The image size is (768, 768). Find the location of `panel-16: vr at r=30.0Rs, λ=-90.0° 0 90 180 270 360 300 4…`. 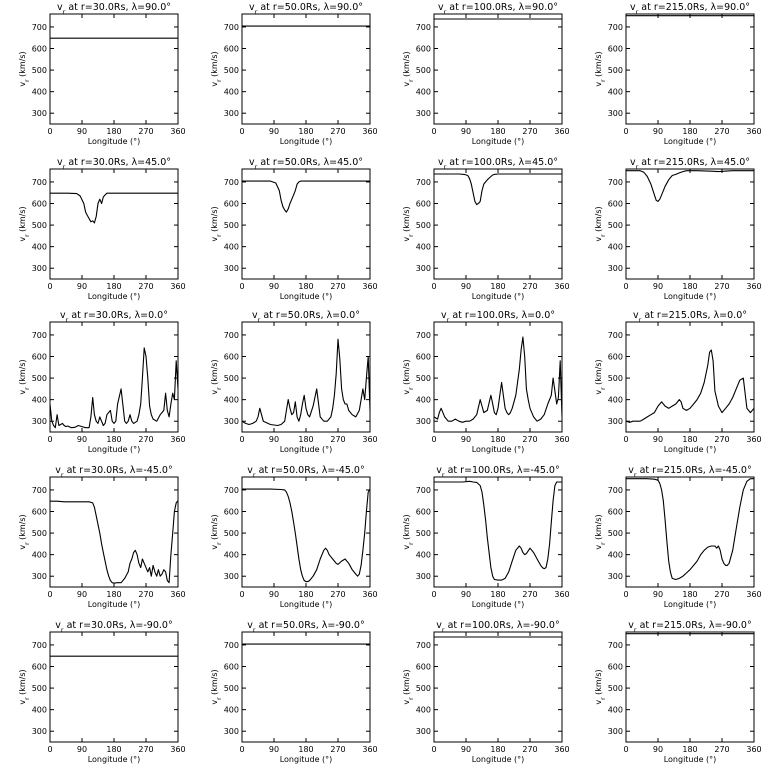

panel-16: vr at r=30.0Rs, λ=-90.0° 0 90 180 270 360 300 4… is located at coordinates (102, 692).